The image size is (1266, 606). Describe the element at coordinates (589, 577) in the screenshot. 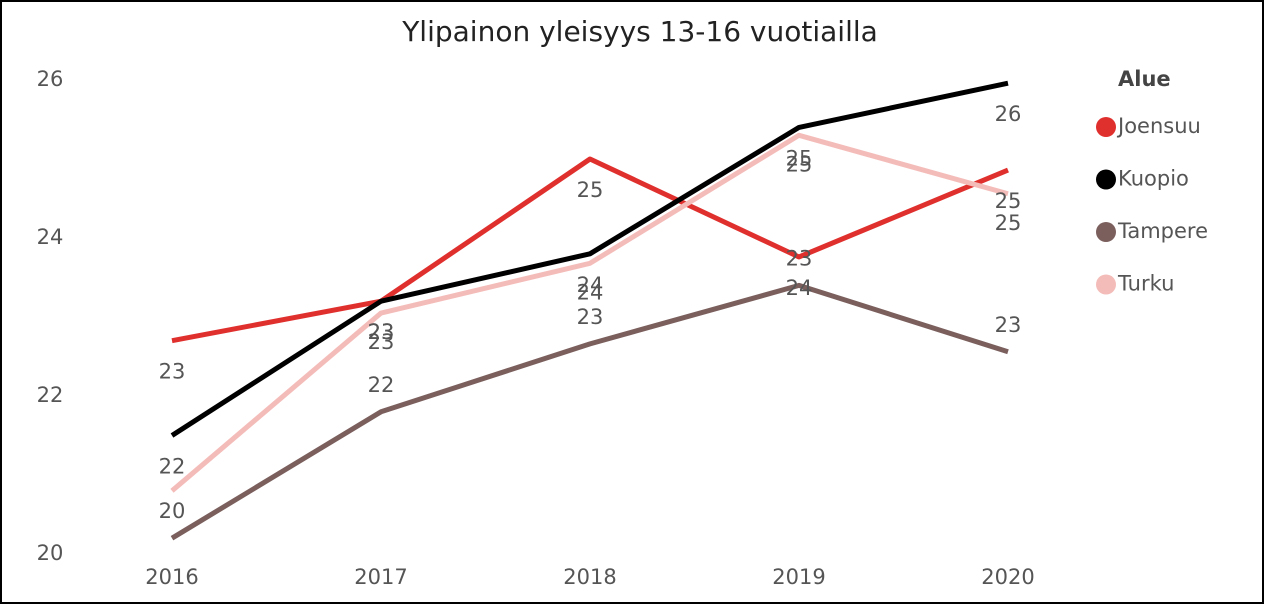

I see `x-tick-label: 2018` at that location.